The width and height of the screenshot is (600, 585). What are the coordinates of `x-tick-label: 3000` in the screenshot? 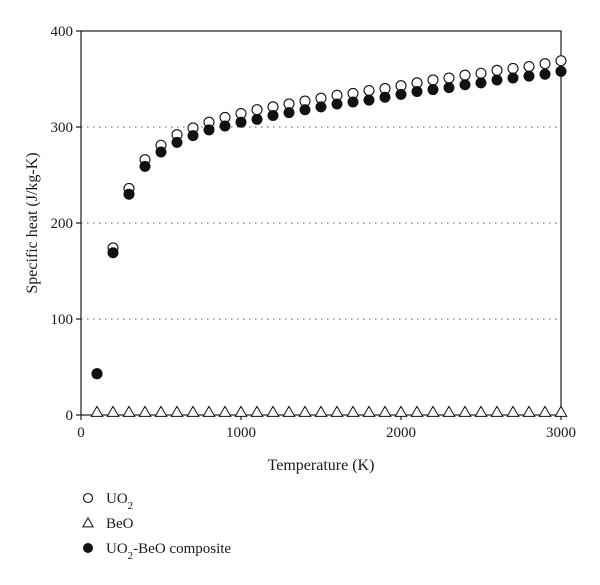 It's located at (561, 433).